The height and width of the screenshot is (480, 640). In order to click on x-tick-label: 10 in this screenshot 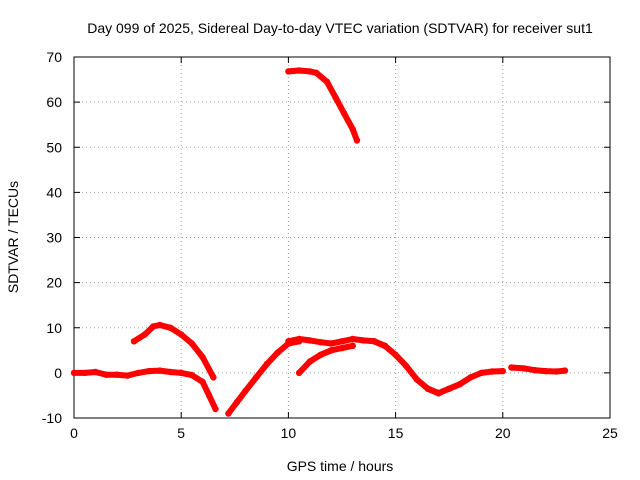, I will do `click(289, 433)`.